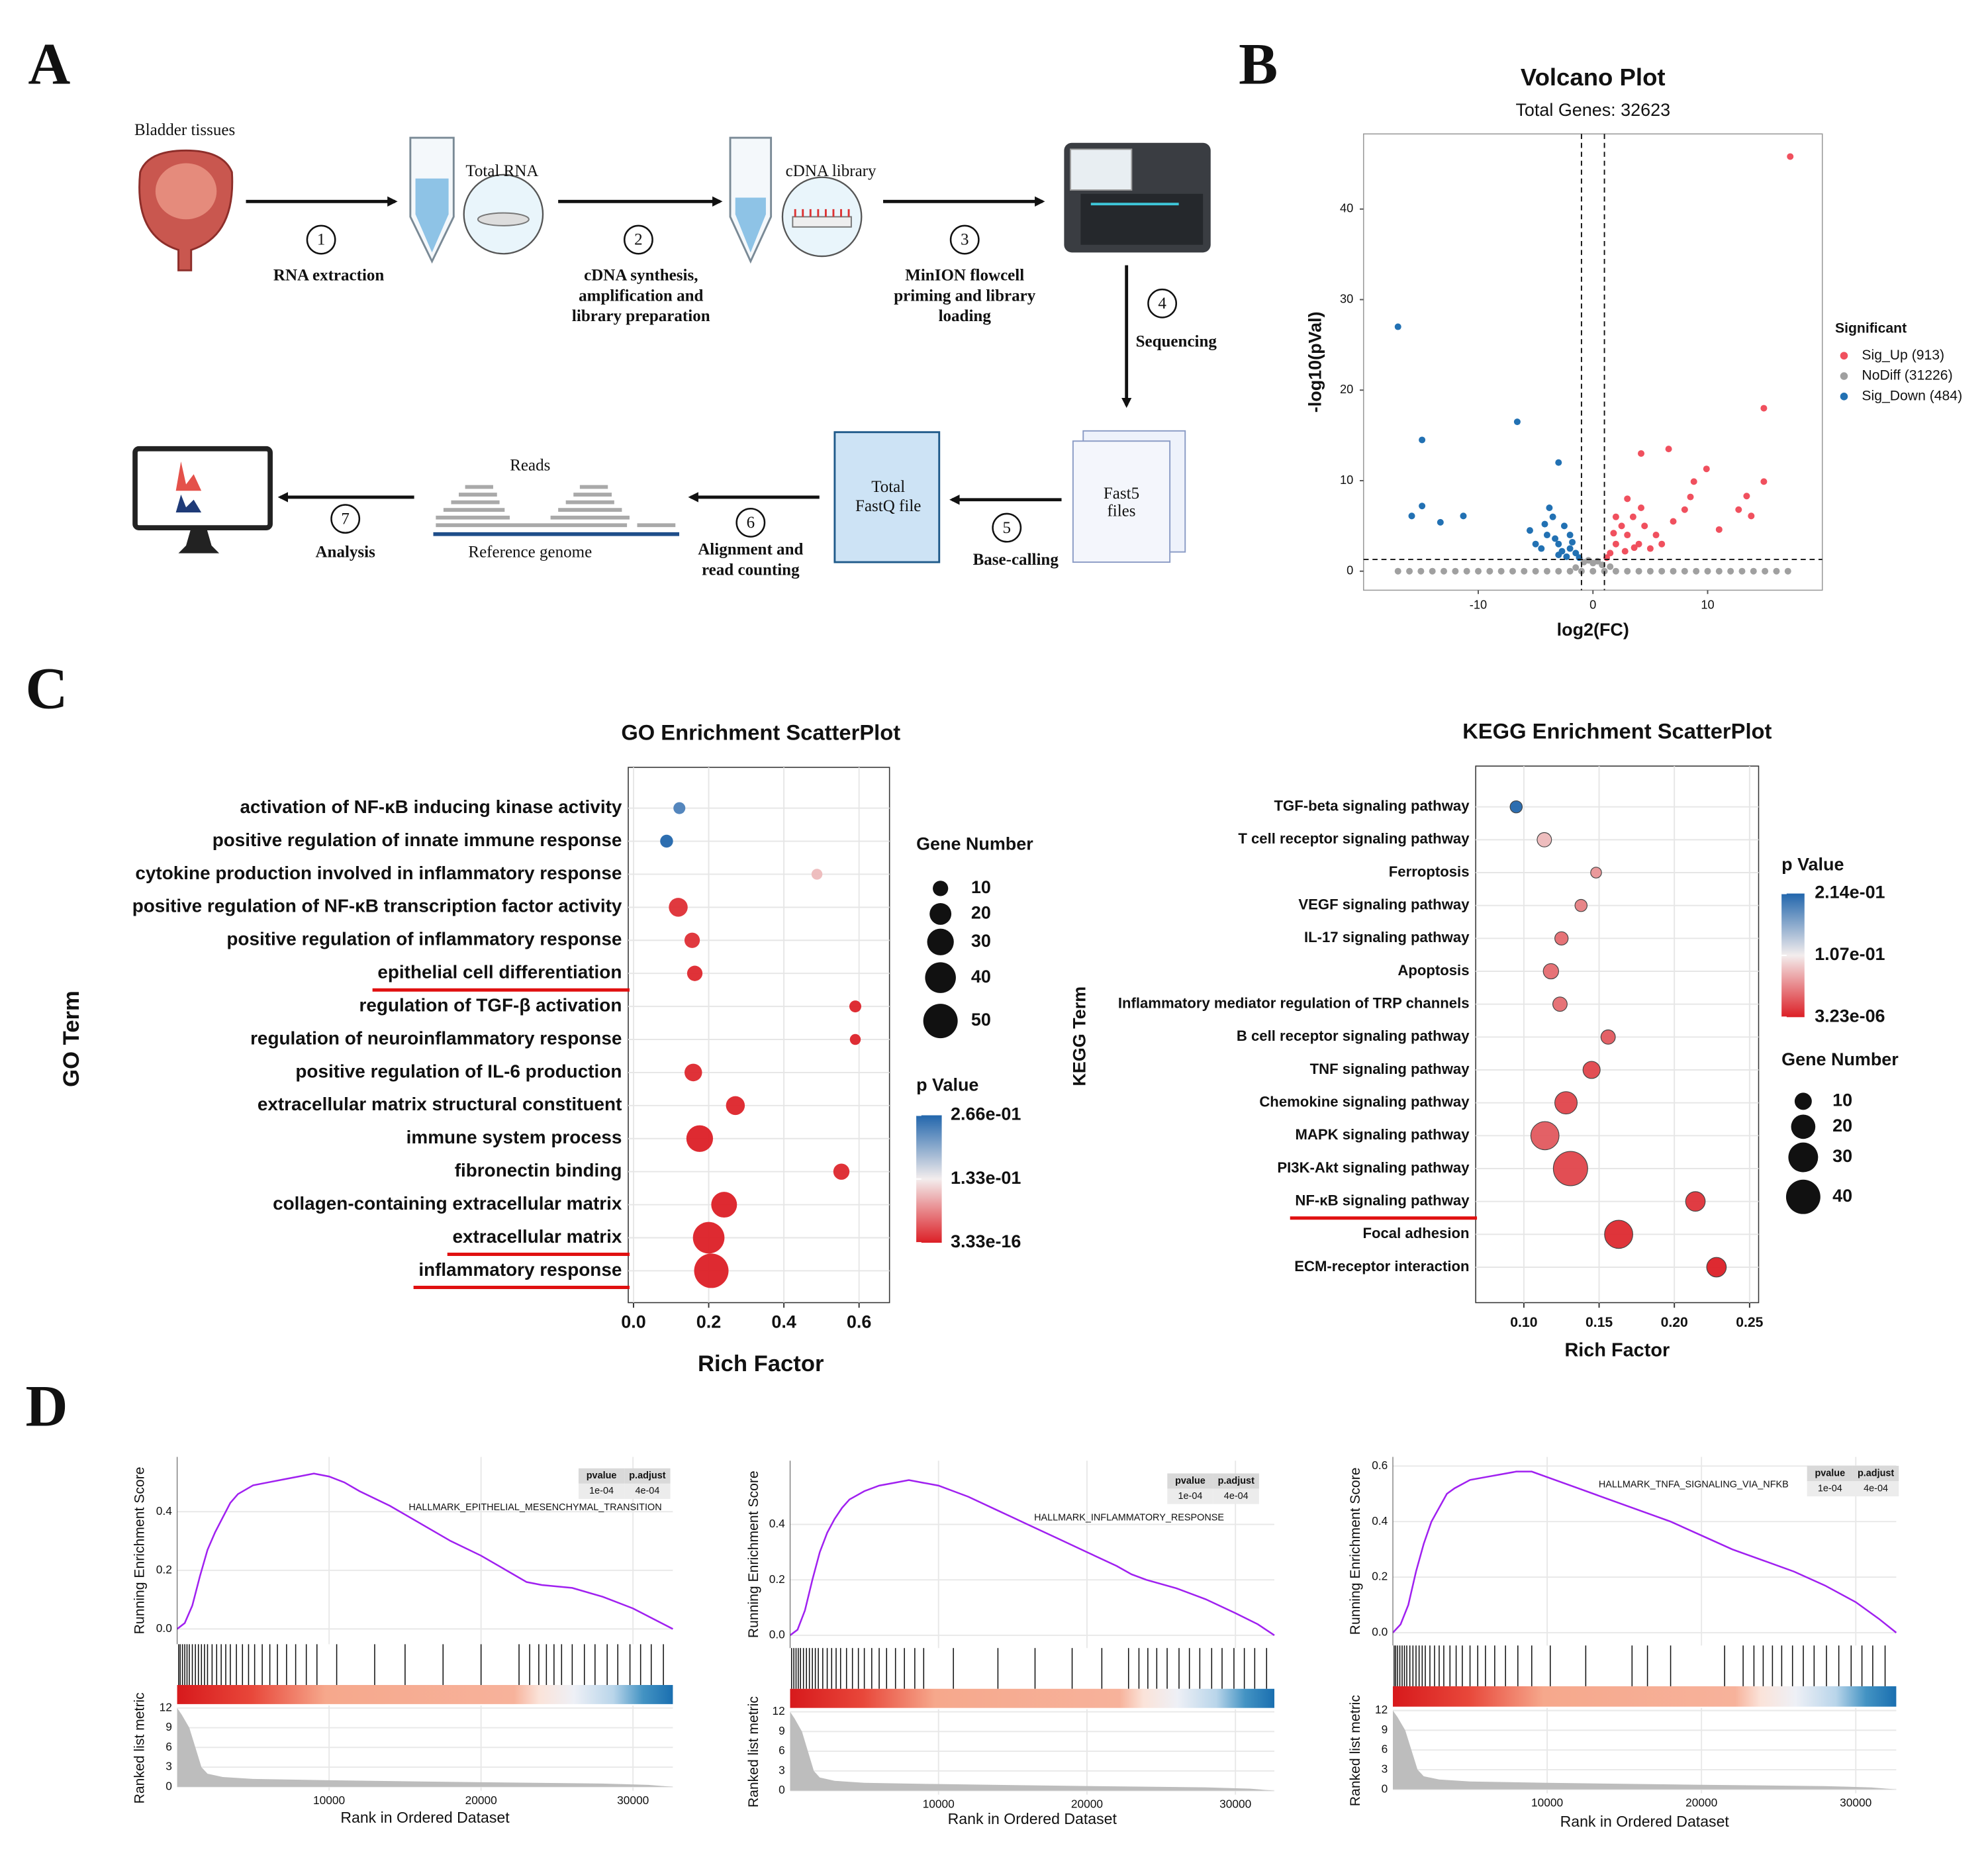 This screenshot has width=1988, height=1875. Describe the element at coordinates (1593, 110) in the screenshot. I see `chart-subtitle: Total Genes: 32623` at that location.